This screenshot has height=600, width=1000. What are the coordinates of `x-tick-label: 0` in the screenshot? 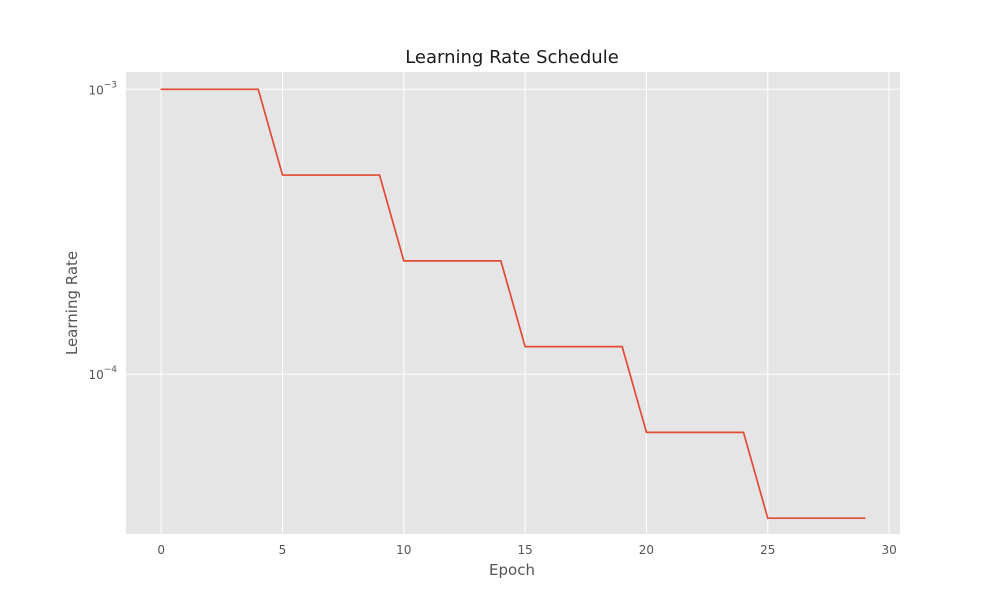 It's located at (161, 550).